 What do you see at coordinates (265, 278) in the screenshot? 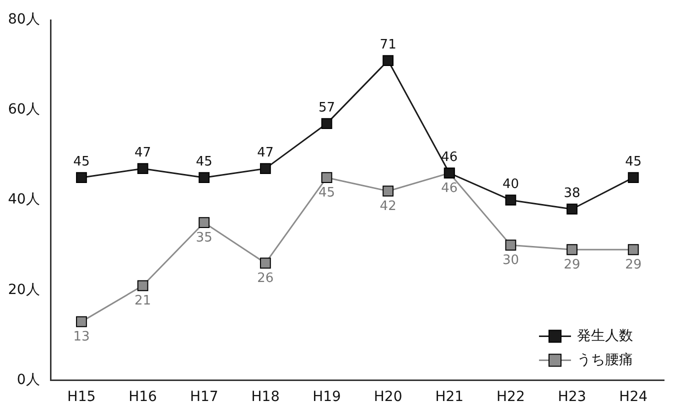
I see `data-label: 26` at bounding box center [265, 278].